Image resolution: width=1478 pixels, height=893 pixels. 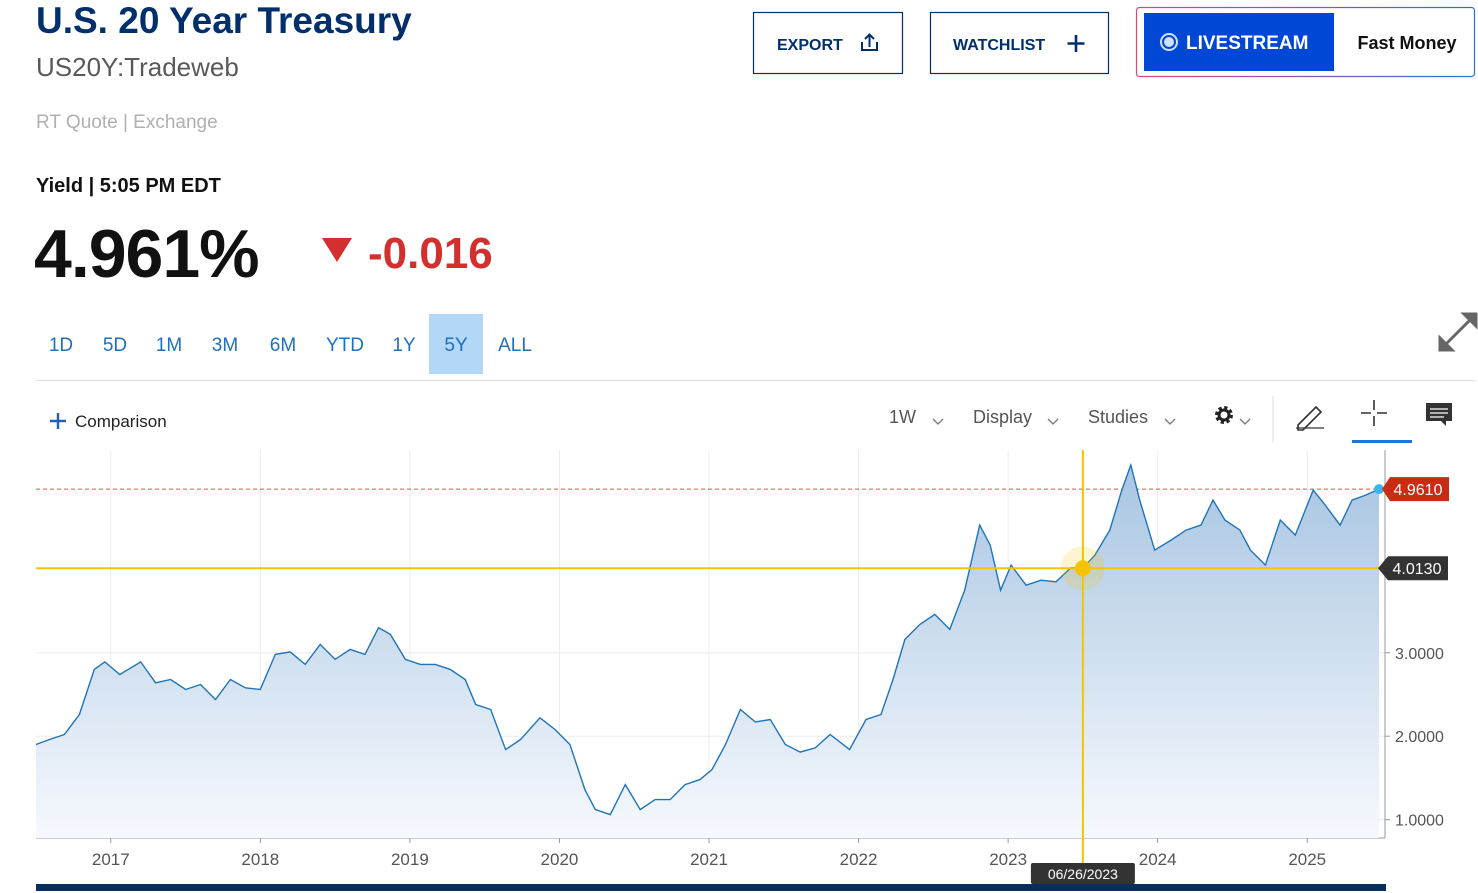 What do you see at coordinates (999, 45) in the screenshot?
I see `watchlist-label: WATCHLIST` at bounding box center [999, 45].